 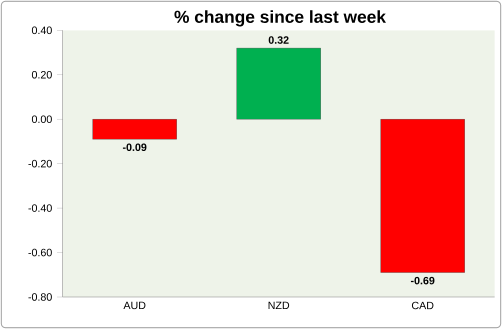 What do you see at coordinates (42, 119) in the screenshot?
I see `y-tick-label: 0.00` at bounding box center [42, 119].